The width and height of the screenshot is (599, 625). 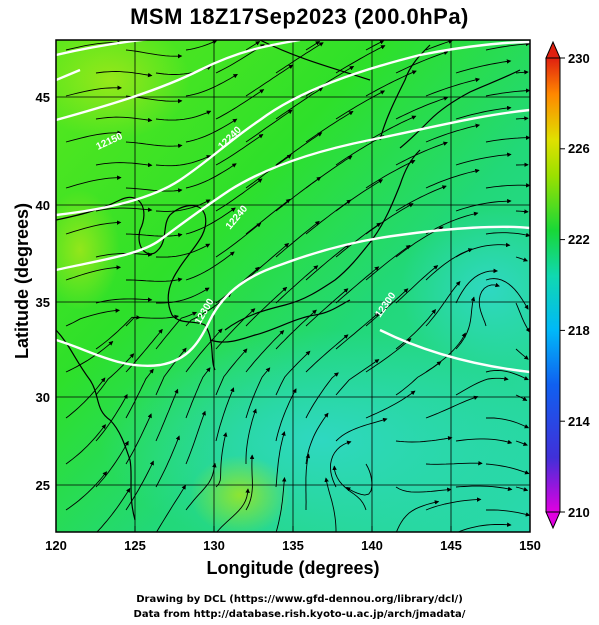 I want to click on x-axis-label: Longitude (degrees), so click(x=293, y=568).